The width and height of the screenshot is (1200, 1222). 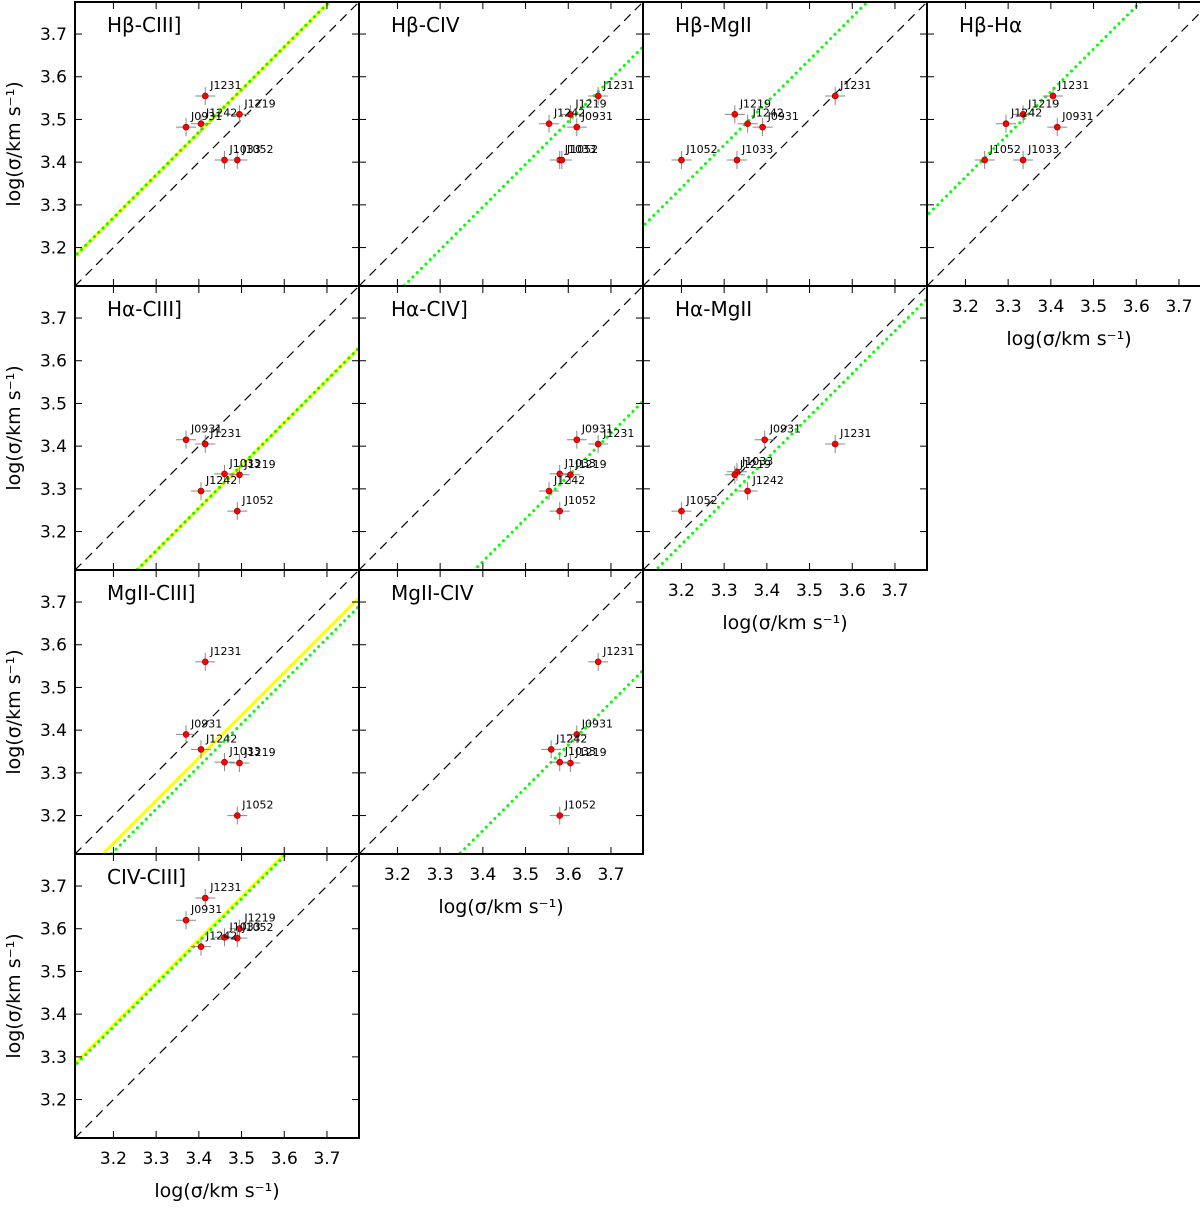 I want to click on panel-title: Hβ-MgII, so click(x=713, y=25).